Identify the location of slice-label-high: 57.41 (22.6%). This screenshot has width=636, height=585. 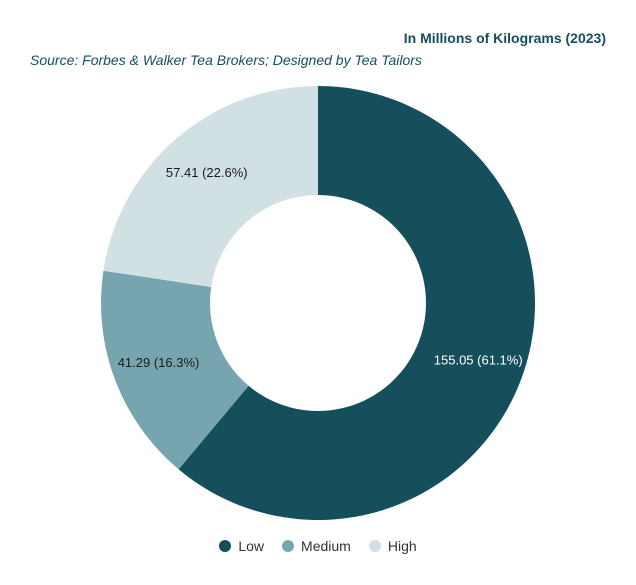
(207, 172).